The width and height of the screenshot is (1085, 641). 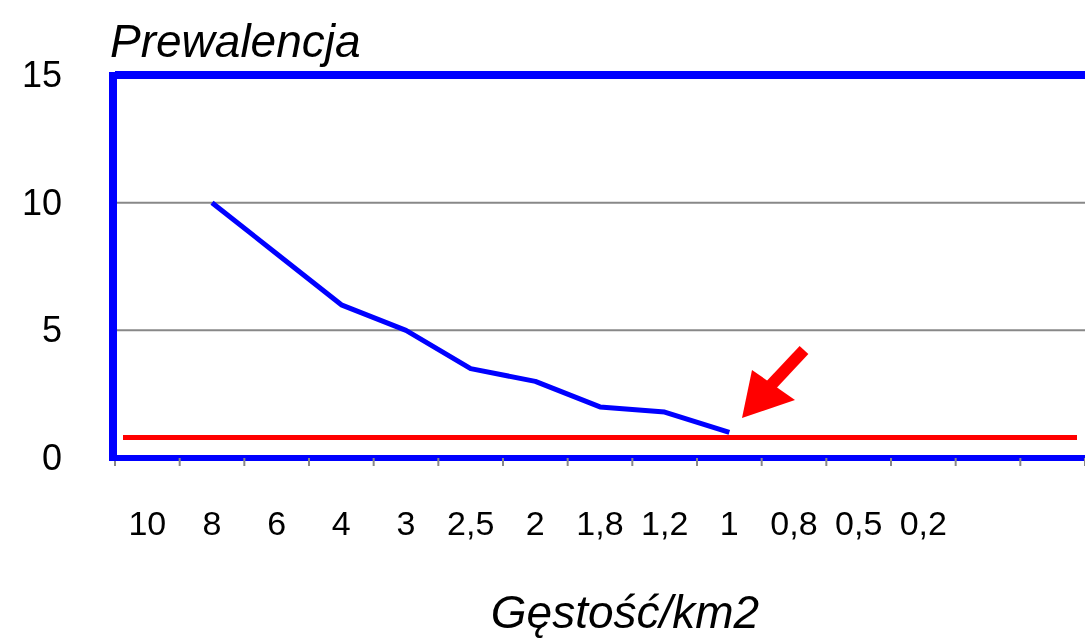 What do you see at coordinates (51, 457) in the screenshot?
I see `y-tick-label: 0` at bounding box center [51, 457].